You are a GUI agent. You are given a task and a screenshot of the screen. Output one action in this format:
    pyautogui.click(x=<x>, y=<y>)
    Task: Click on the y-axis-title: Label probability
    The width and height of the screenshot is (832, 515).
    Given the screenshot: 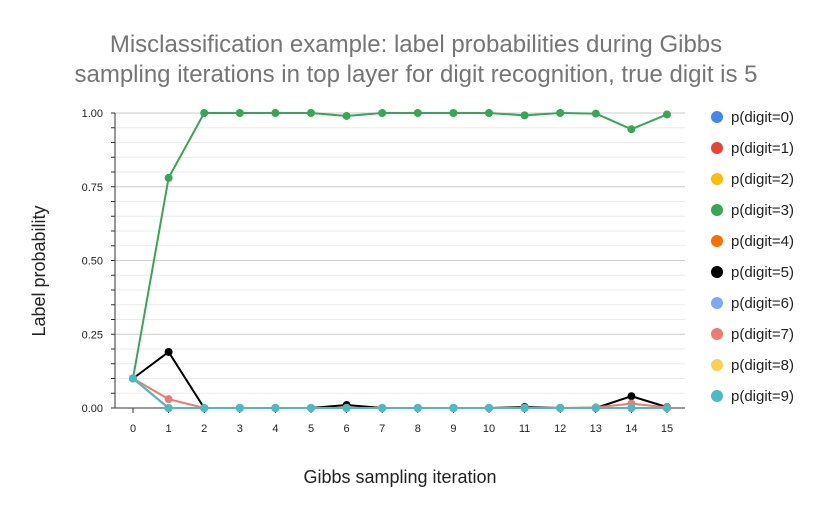 What is the action you would take?
    pyautogui.click(x=39, y=270)
    